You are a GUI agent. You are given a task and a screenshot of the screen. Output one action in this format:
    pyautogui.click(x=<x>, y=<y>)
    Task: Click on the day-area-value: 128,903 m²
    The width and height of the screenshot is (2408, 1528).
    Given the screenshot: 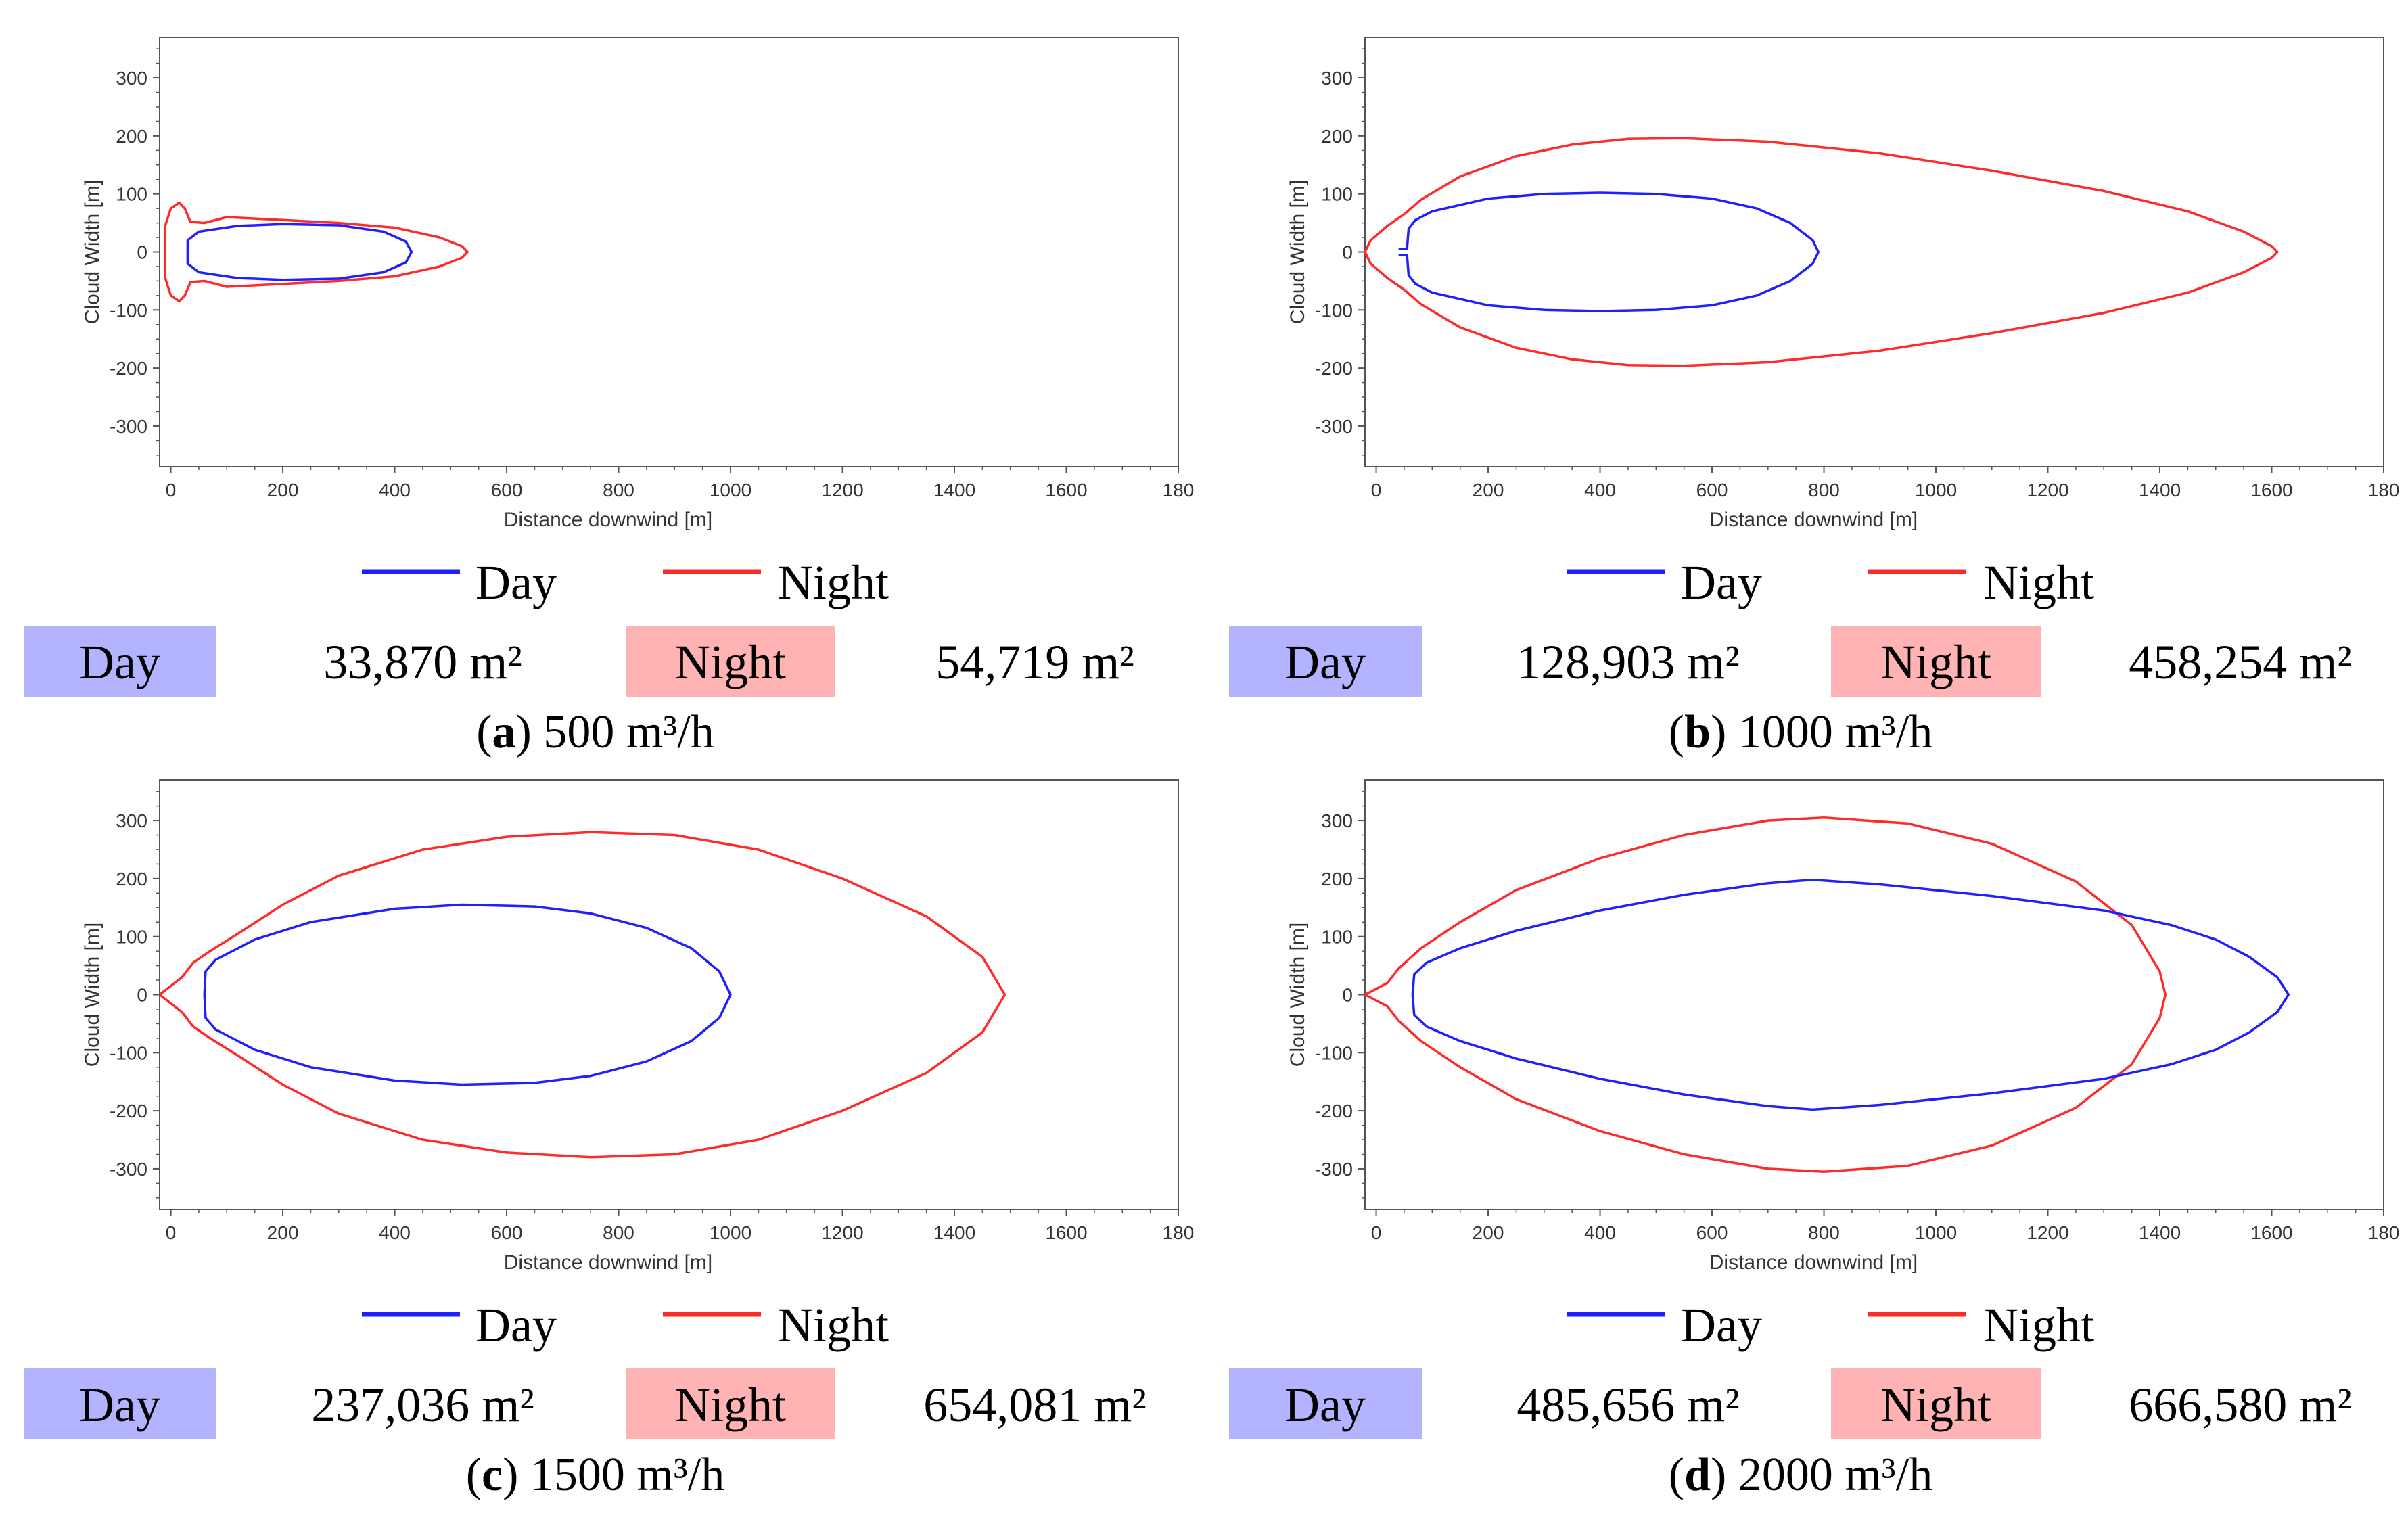 What is the action you would take?
    pyautogui.click(x=1628, y=662)
    